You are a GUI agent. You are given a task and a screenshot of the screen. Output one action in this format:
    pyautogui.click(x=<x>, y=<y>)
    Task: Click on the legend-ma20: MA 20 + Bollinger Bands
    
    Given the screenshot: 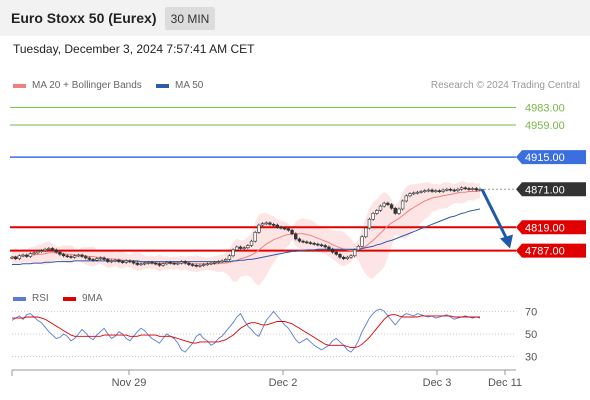 What is the action you would take?
    pyautogui.click(x=77, y=85)
    